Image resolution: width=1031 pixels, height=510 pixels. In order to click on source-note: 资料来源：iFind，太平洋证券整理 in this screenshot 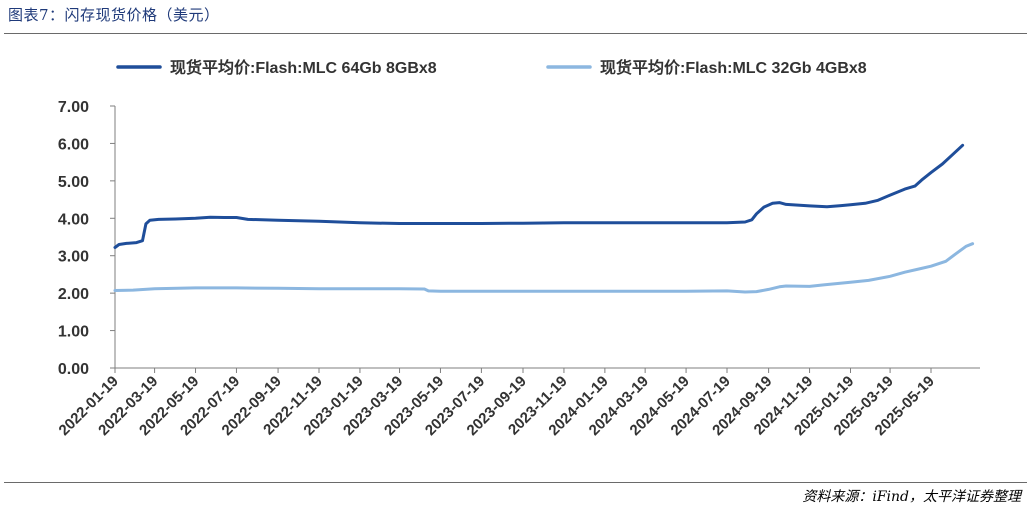, I will do `click(911, 497)`.